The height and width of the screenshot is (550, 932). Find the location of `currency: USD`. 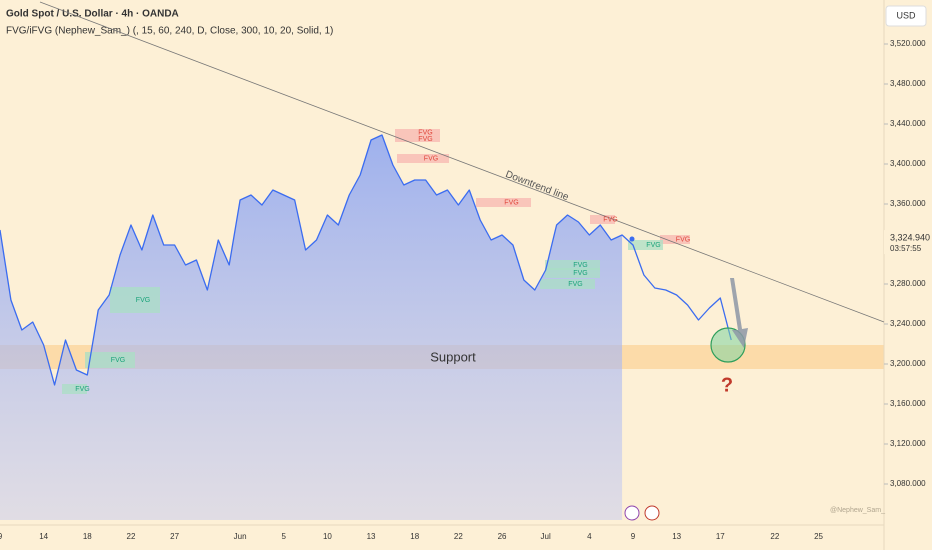

currency: USD is located at coordinates (906, 15).